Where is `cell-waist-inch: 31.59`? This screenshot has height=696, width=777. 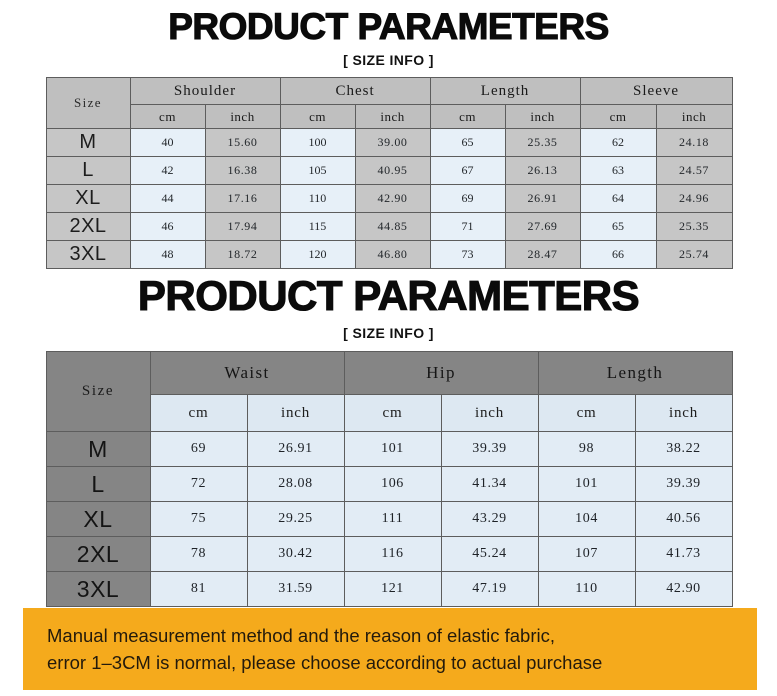 cell-waist-inch: 31.59 is located at coordinates (295, 589).